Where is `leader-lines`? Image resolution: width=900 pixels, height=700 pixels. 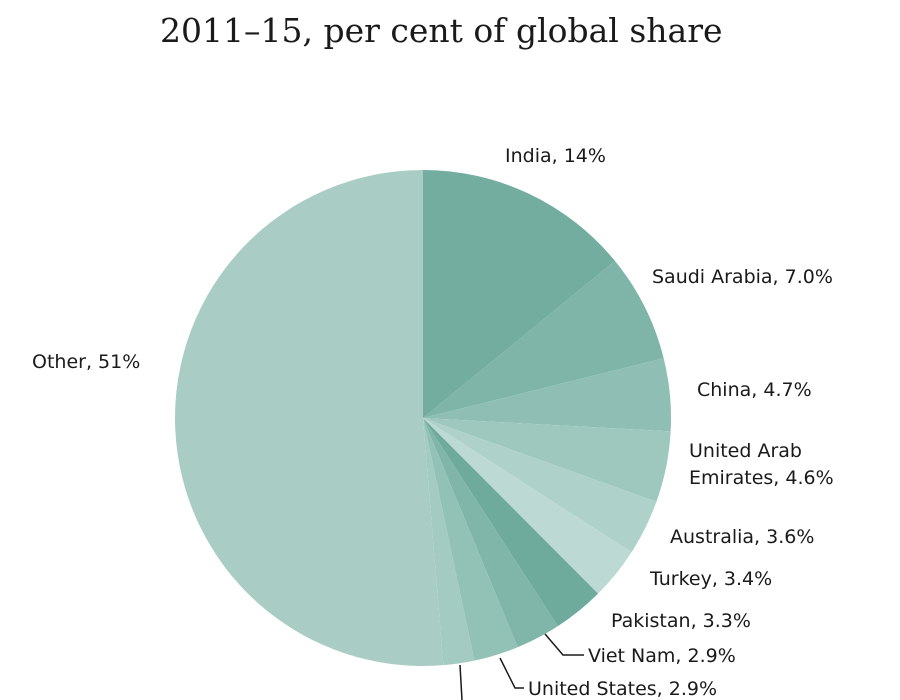 leader-lines is located at coordinates (521, 666).